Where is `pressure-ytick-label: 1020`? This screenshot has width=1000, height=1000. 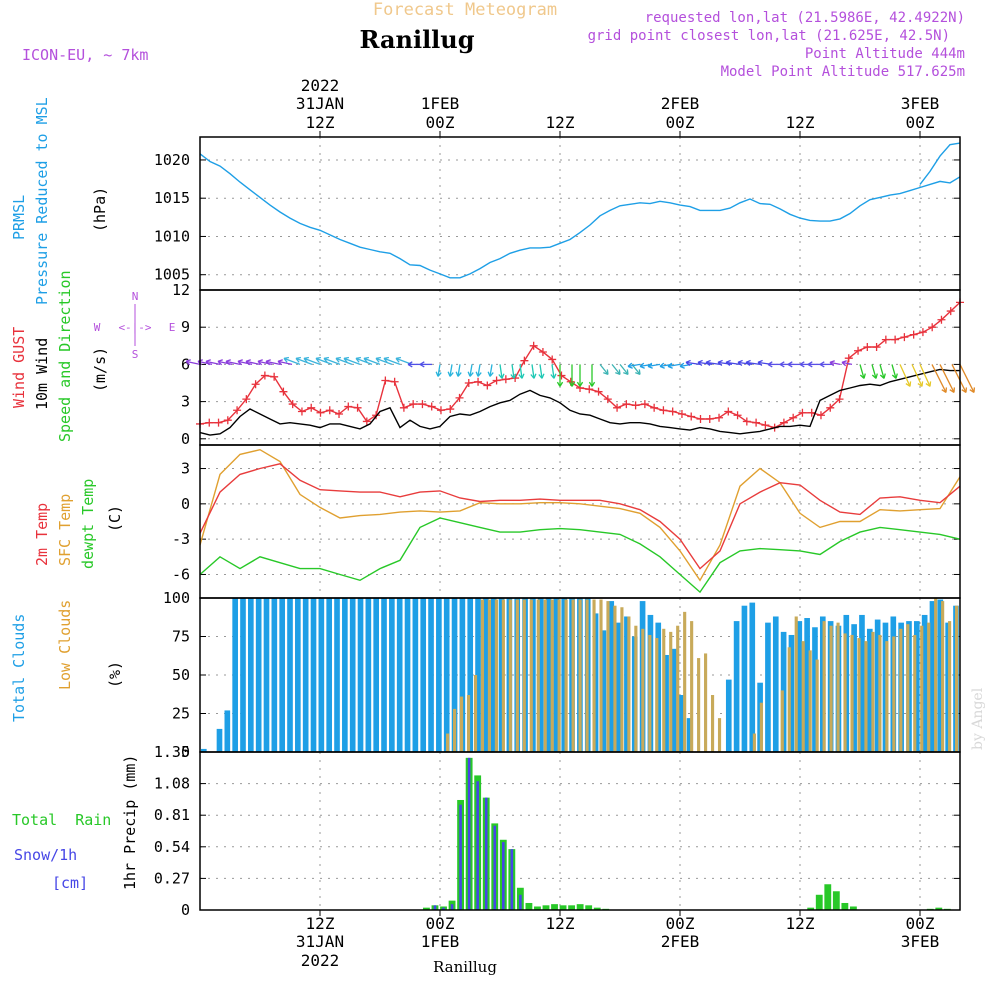
pressure-ytick-label: 1020 is located at coordinates (172, 160).